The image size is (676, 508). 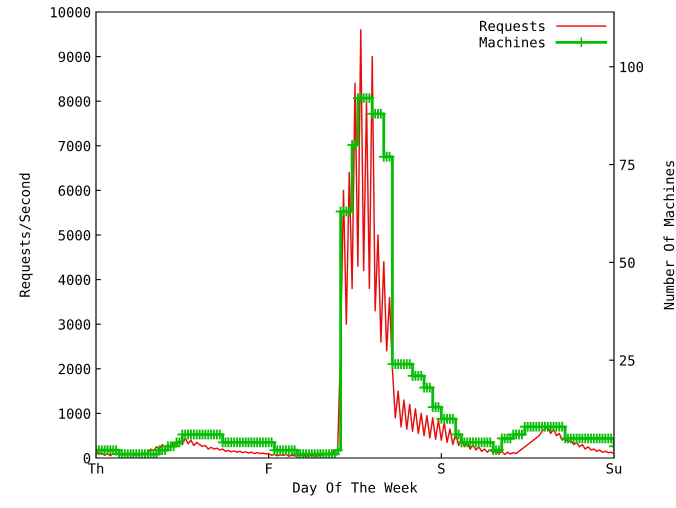 What do you see at coordinates (355, 489) in the screenshot?
I see `x-axis-title: Day Of The Week` at bounding box center [355, 489].